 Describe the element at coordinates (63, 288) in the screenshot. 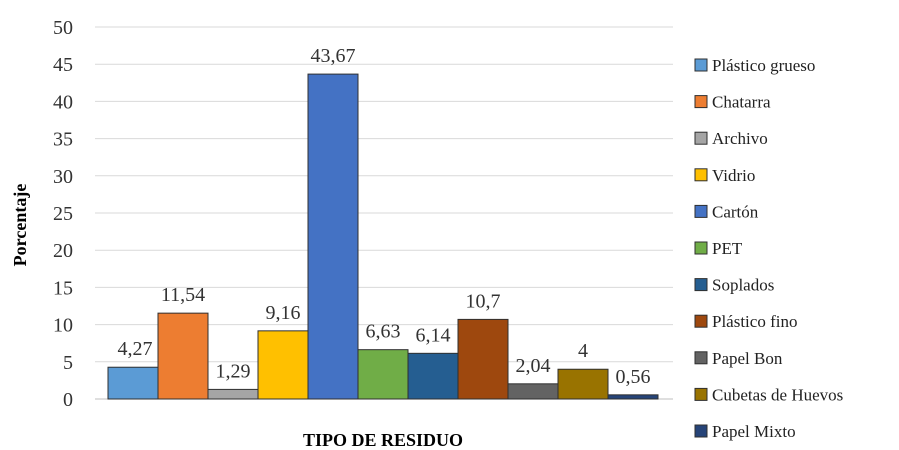

I see `y-tick-label: 15` at that location.